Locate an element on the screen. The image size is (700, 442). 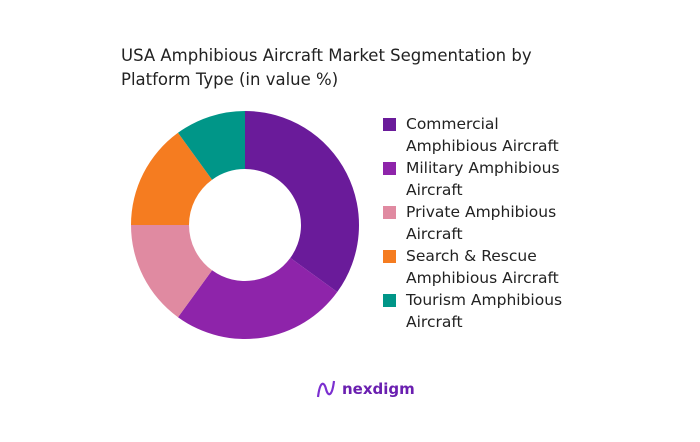
legend-label: Military Amphibious Aircraft is located at coordinates (483, 179).